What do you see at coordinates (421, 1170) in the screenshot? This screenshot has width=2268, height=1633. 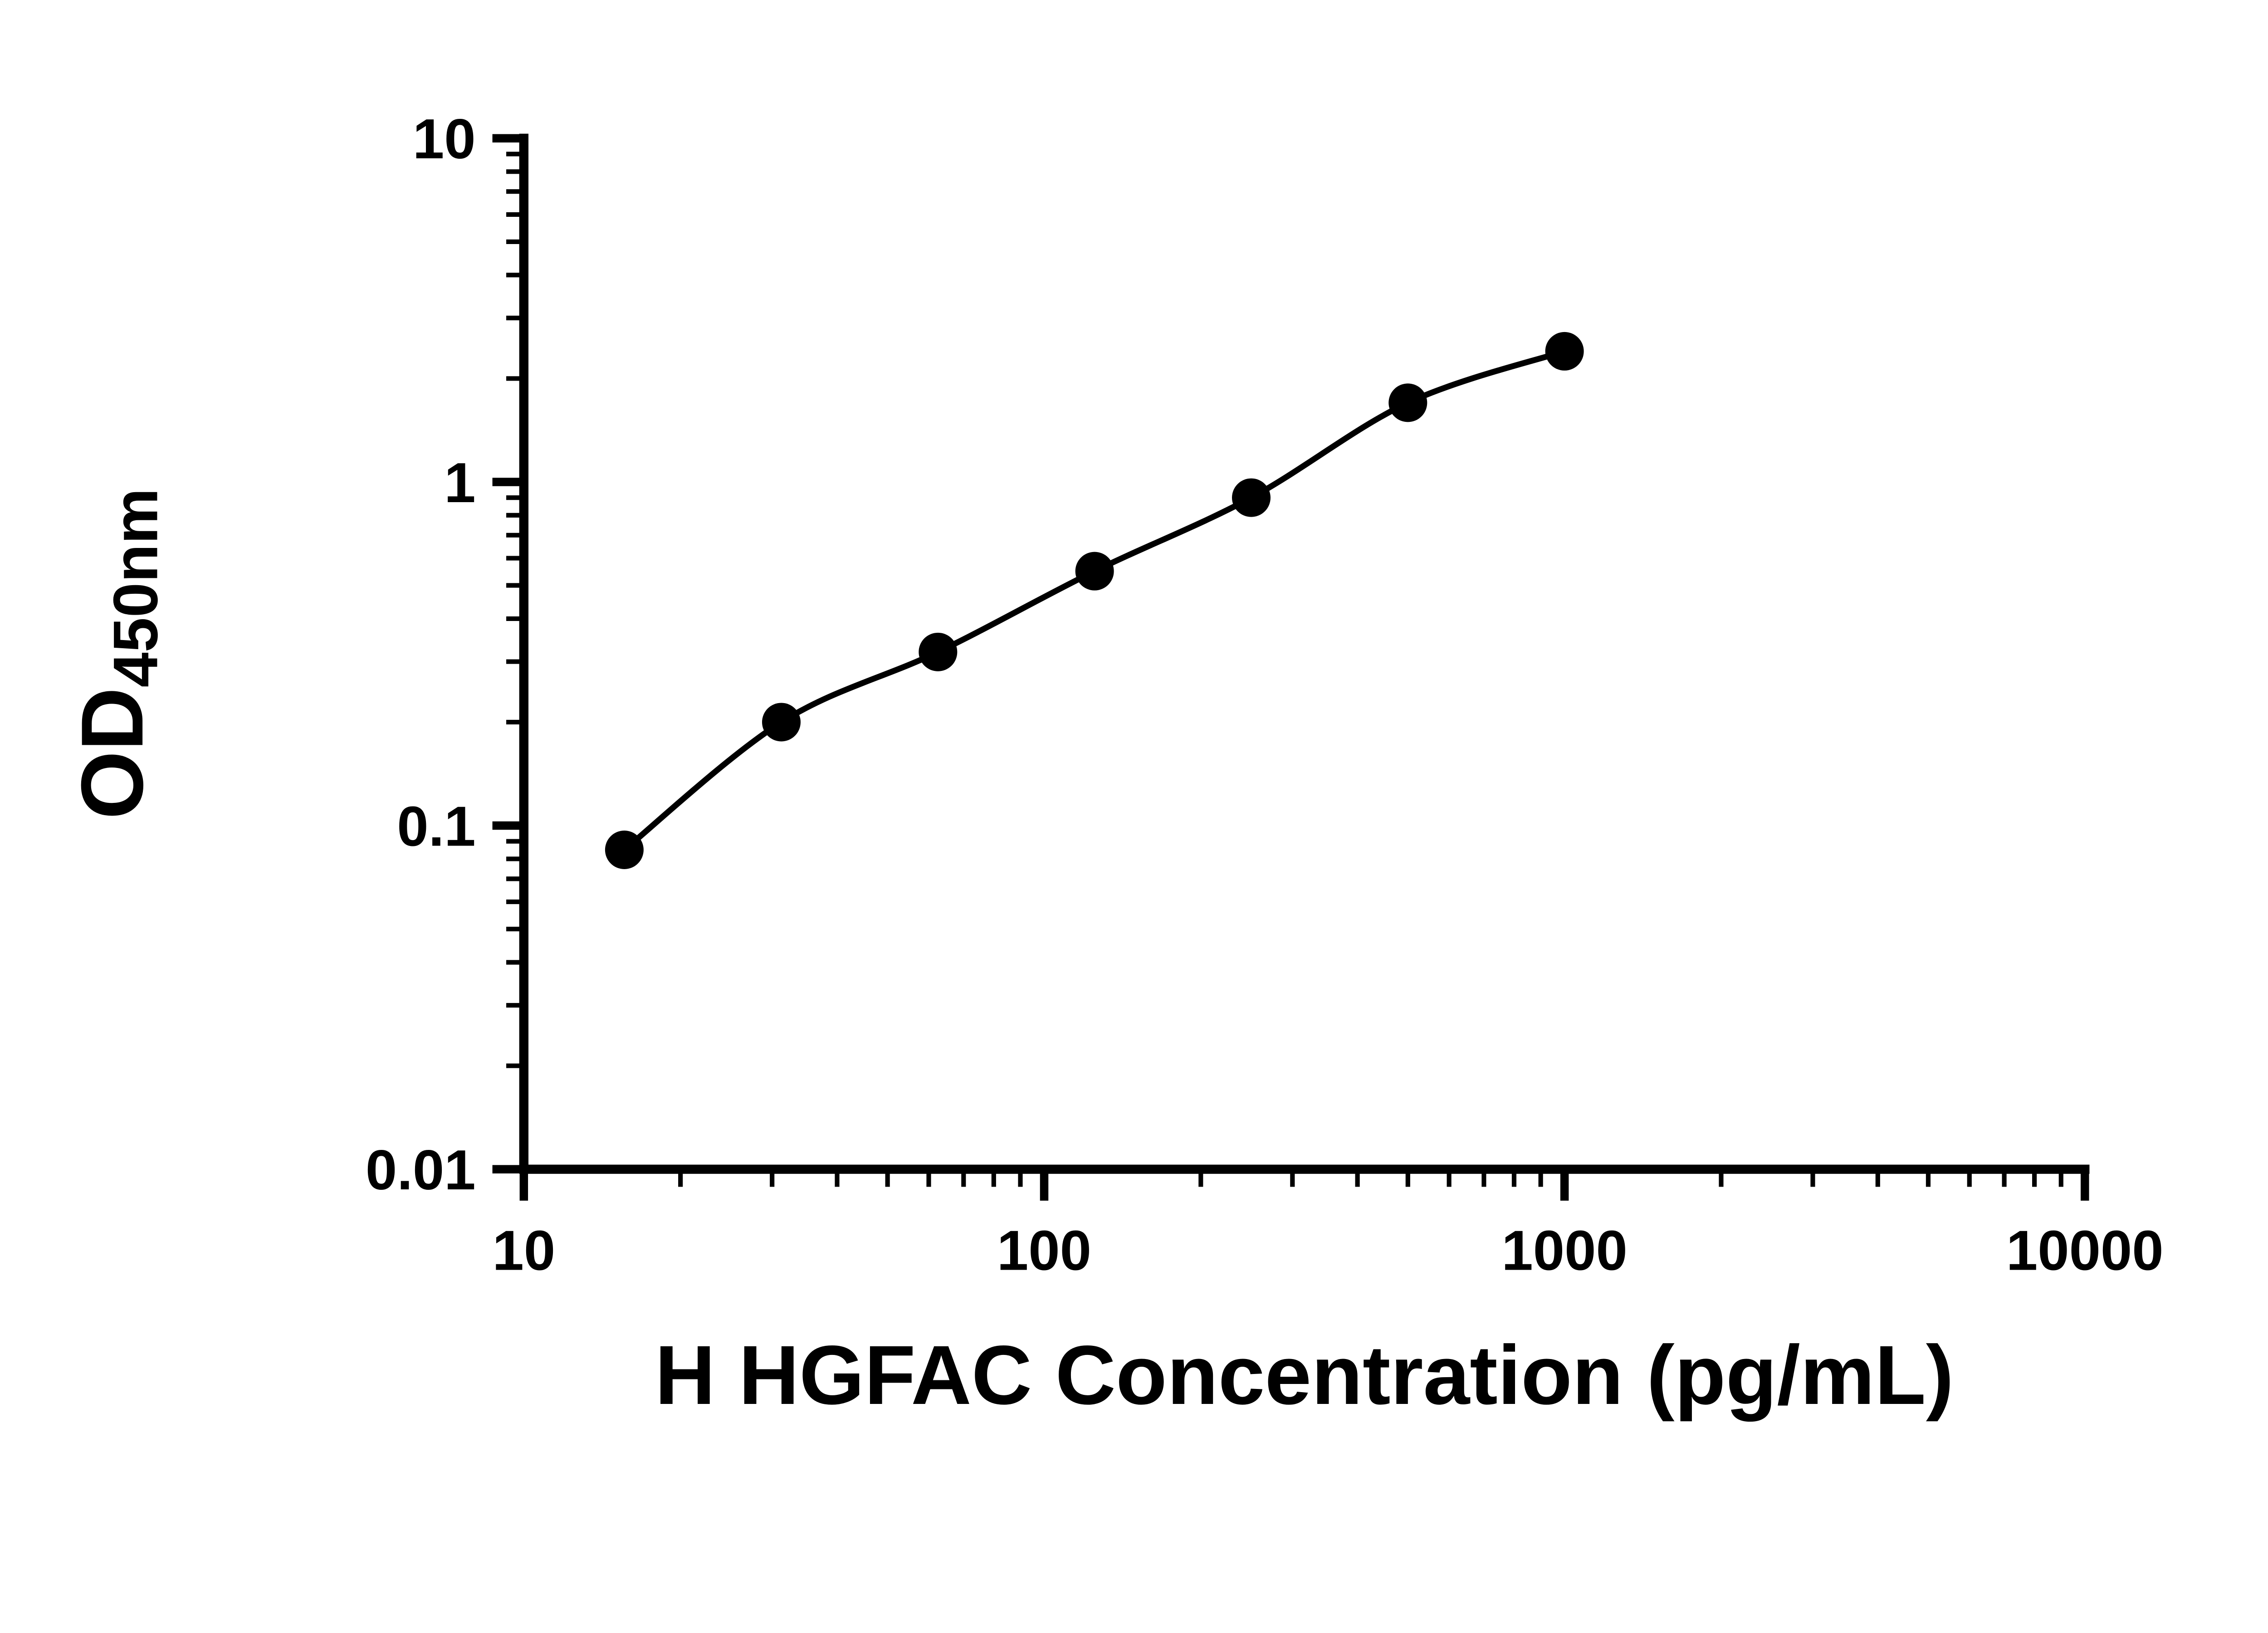 I see `y-tick-label: 0.01` at bounding box center [421, 1170].